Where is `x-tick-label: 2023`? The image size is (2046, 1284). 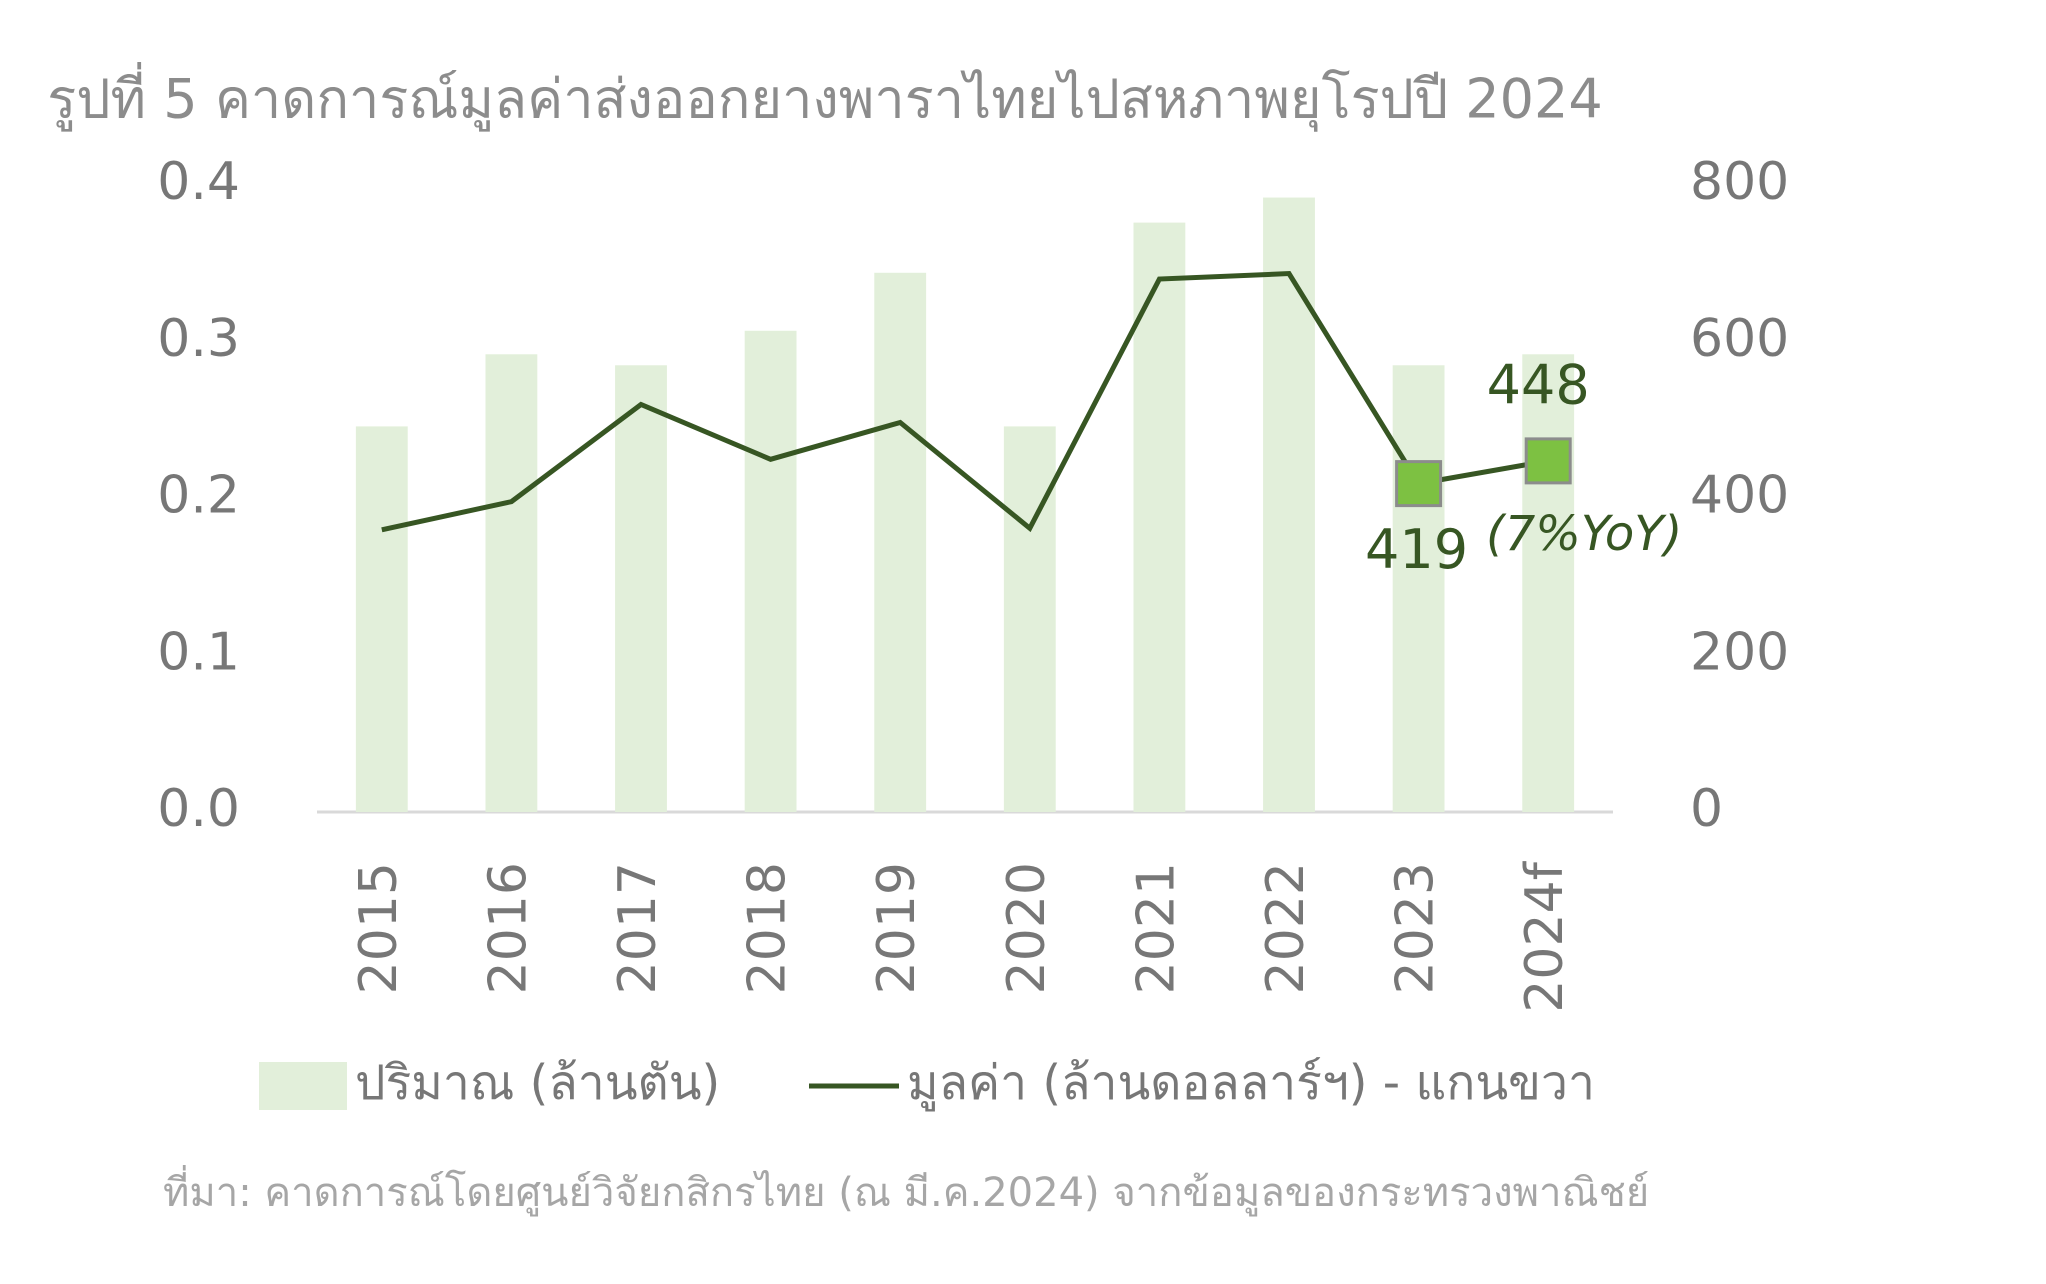
x-tick-label: 2023 is located at coordinates (1416, 928).